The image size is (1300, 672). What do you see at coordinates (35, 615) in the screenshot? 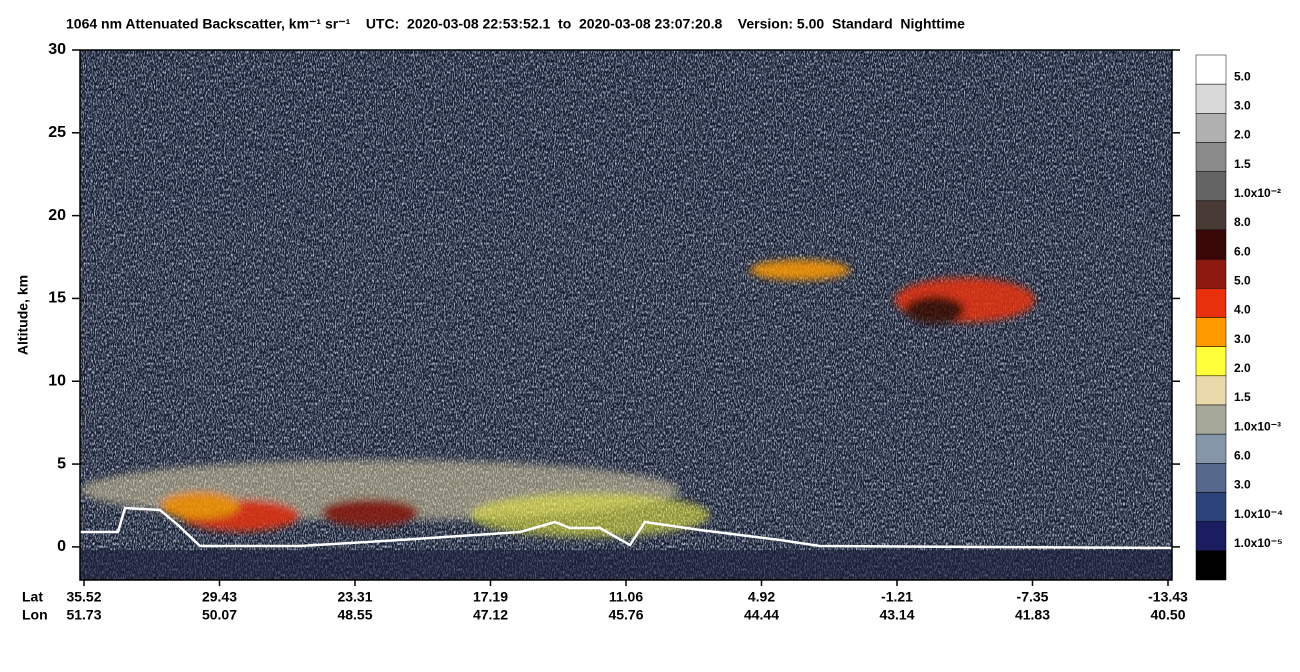
I see `x-row-label: Lon` at bounding box center [35, 615].